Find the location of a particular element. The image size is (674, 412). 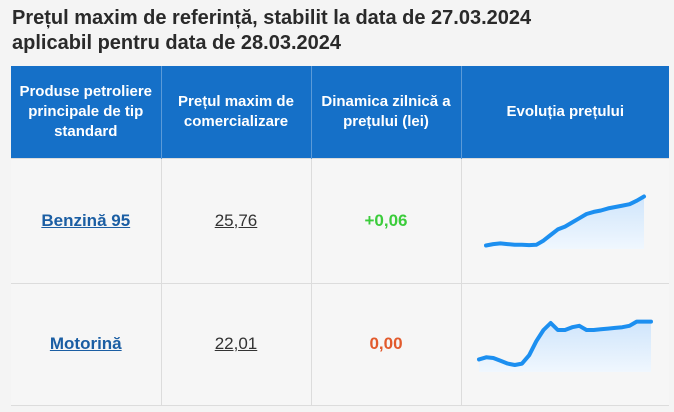

change-cell: +0,06 is located at coordinates (386, 220).